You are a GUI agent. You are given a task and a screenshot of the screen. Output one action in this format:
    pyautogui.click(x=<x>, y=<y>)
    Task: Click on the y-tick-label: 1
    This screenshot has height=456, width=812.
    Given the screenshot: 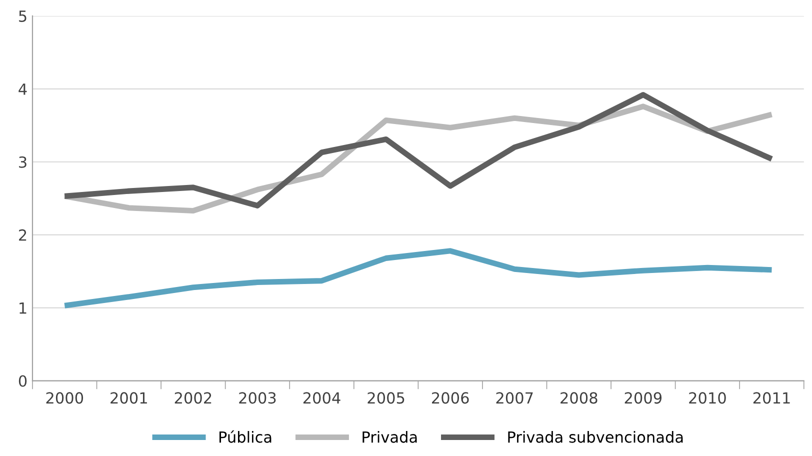 What is the action you would take?
    pyautogui.click(x=23, y=308)
    